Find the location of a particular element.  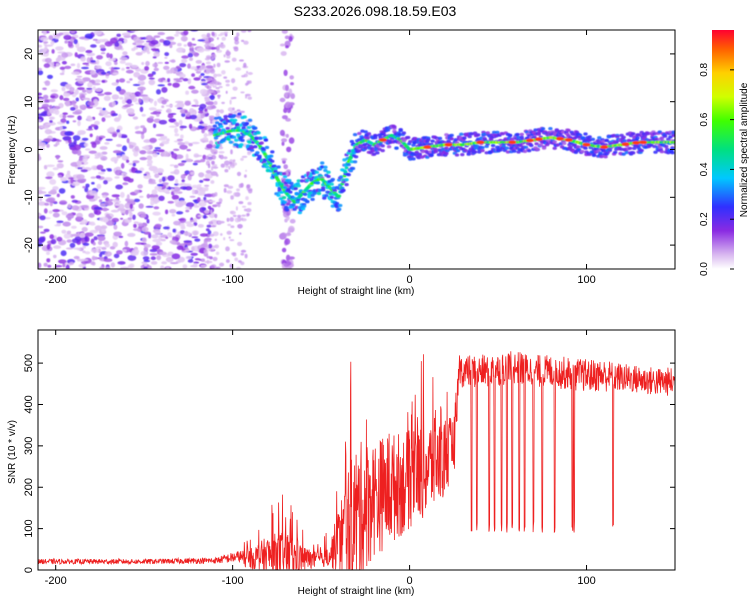

x-tick-label: 0 is located at coordinates (410, 581).